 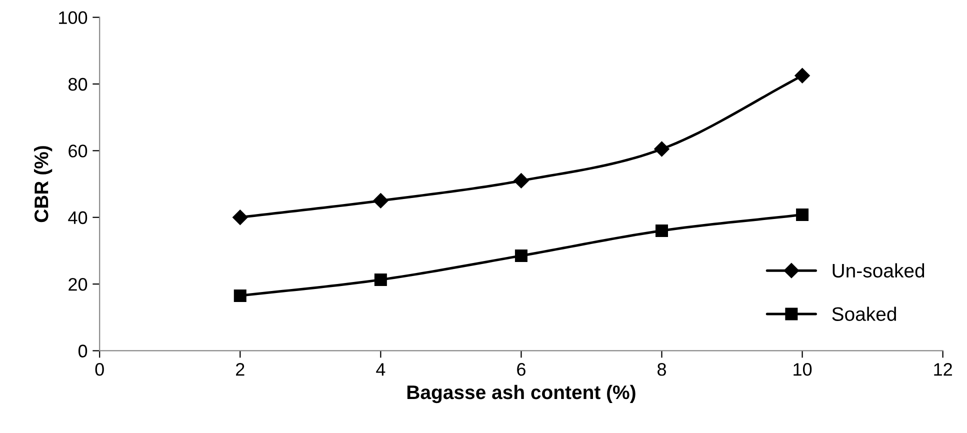 I want to click on x-tick-label: 4, so click(x=381, y=369).